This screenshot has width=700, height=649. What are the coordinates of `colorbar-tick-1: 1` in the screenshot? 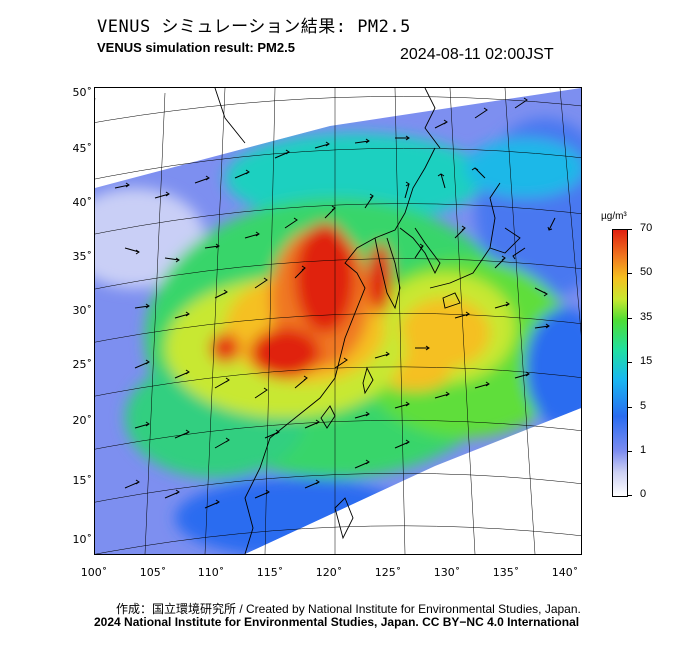 It's located at (643, 450).